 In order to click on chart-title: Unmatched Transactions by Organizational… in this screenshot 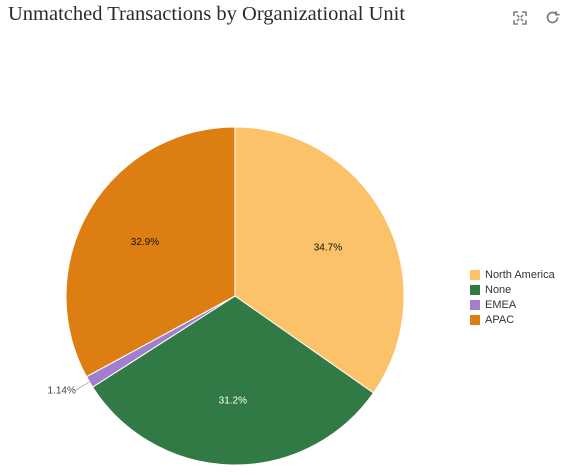, I will do `click(207, 14)`.